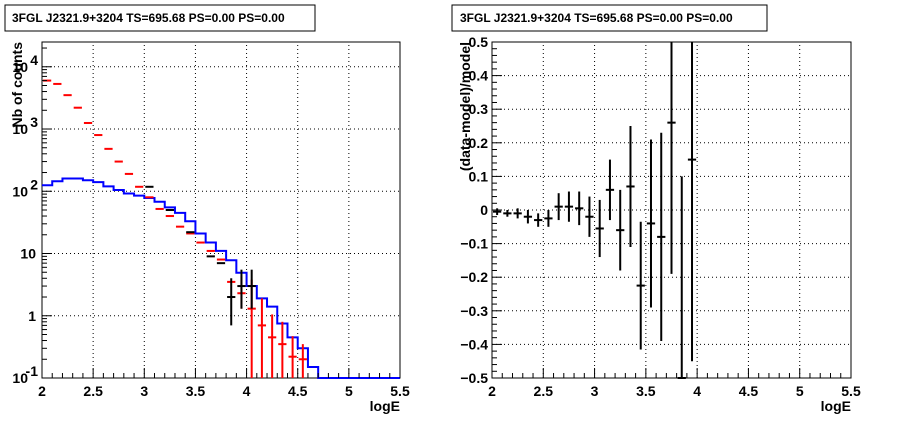 The width and height of the screenshot is (898, 421). I want to click on right-ytick-label: −0.4, so click(474, 344).